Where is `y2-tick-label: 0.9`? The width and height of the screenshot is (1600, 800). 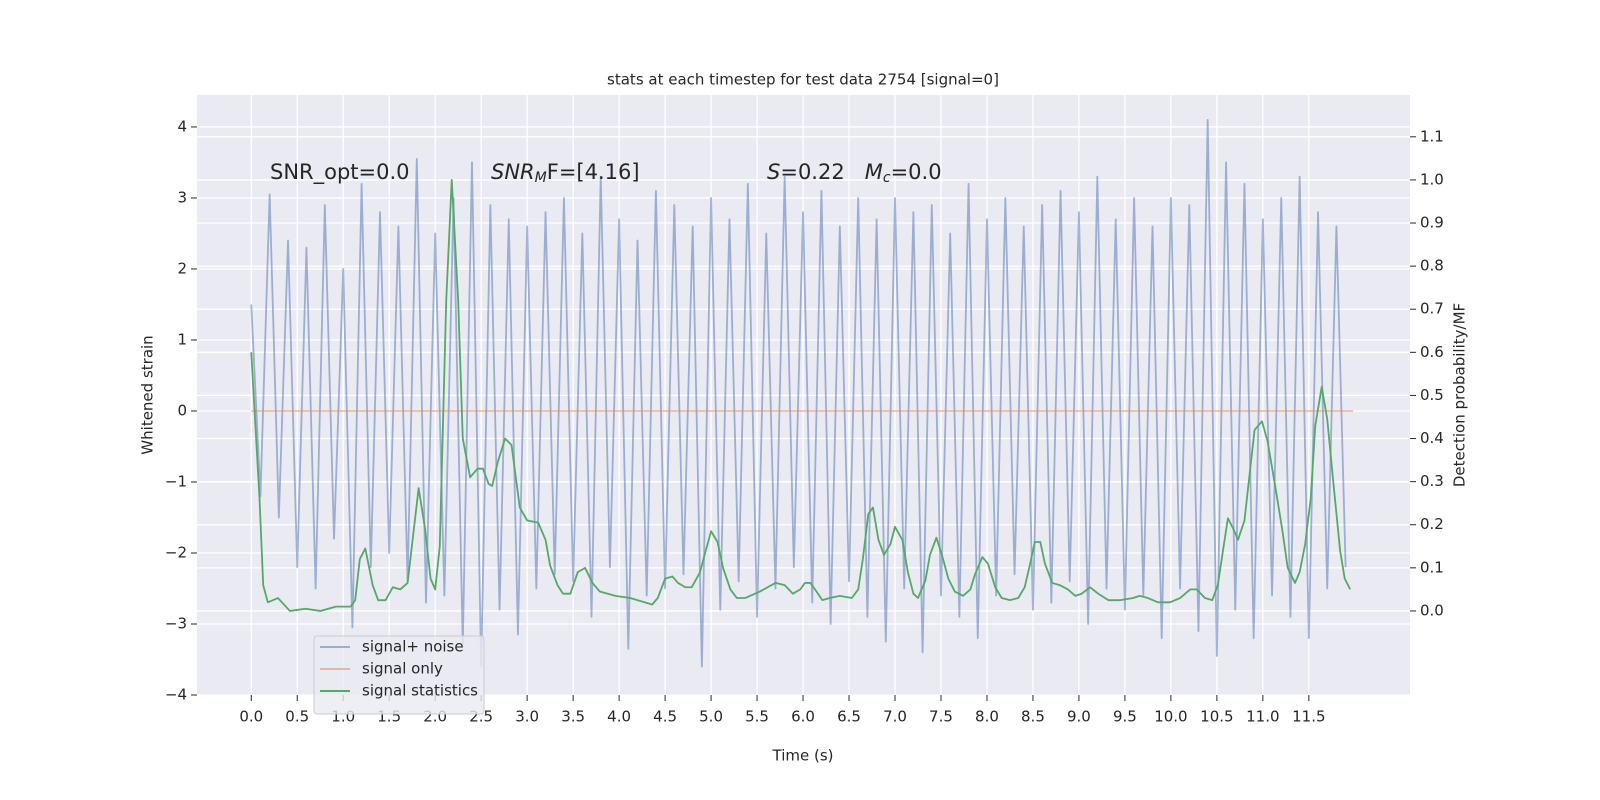 y2-tick-label: 0.9 is located at coordinates (1432, 223).